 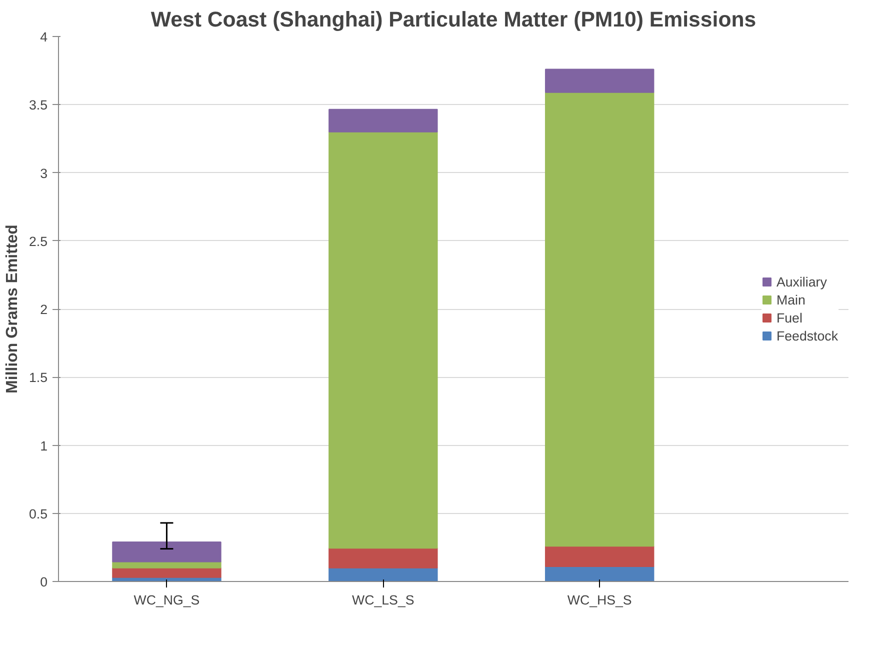 What do you see at coordinates (44, 446) in the screenshot?
I see `y-tick-label: 1` at bounding box center [44, 446].